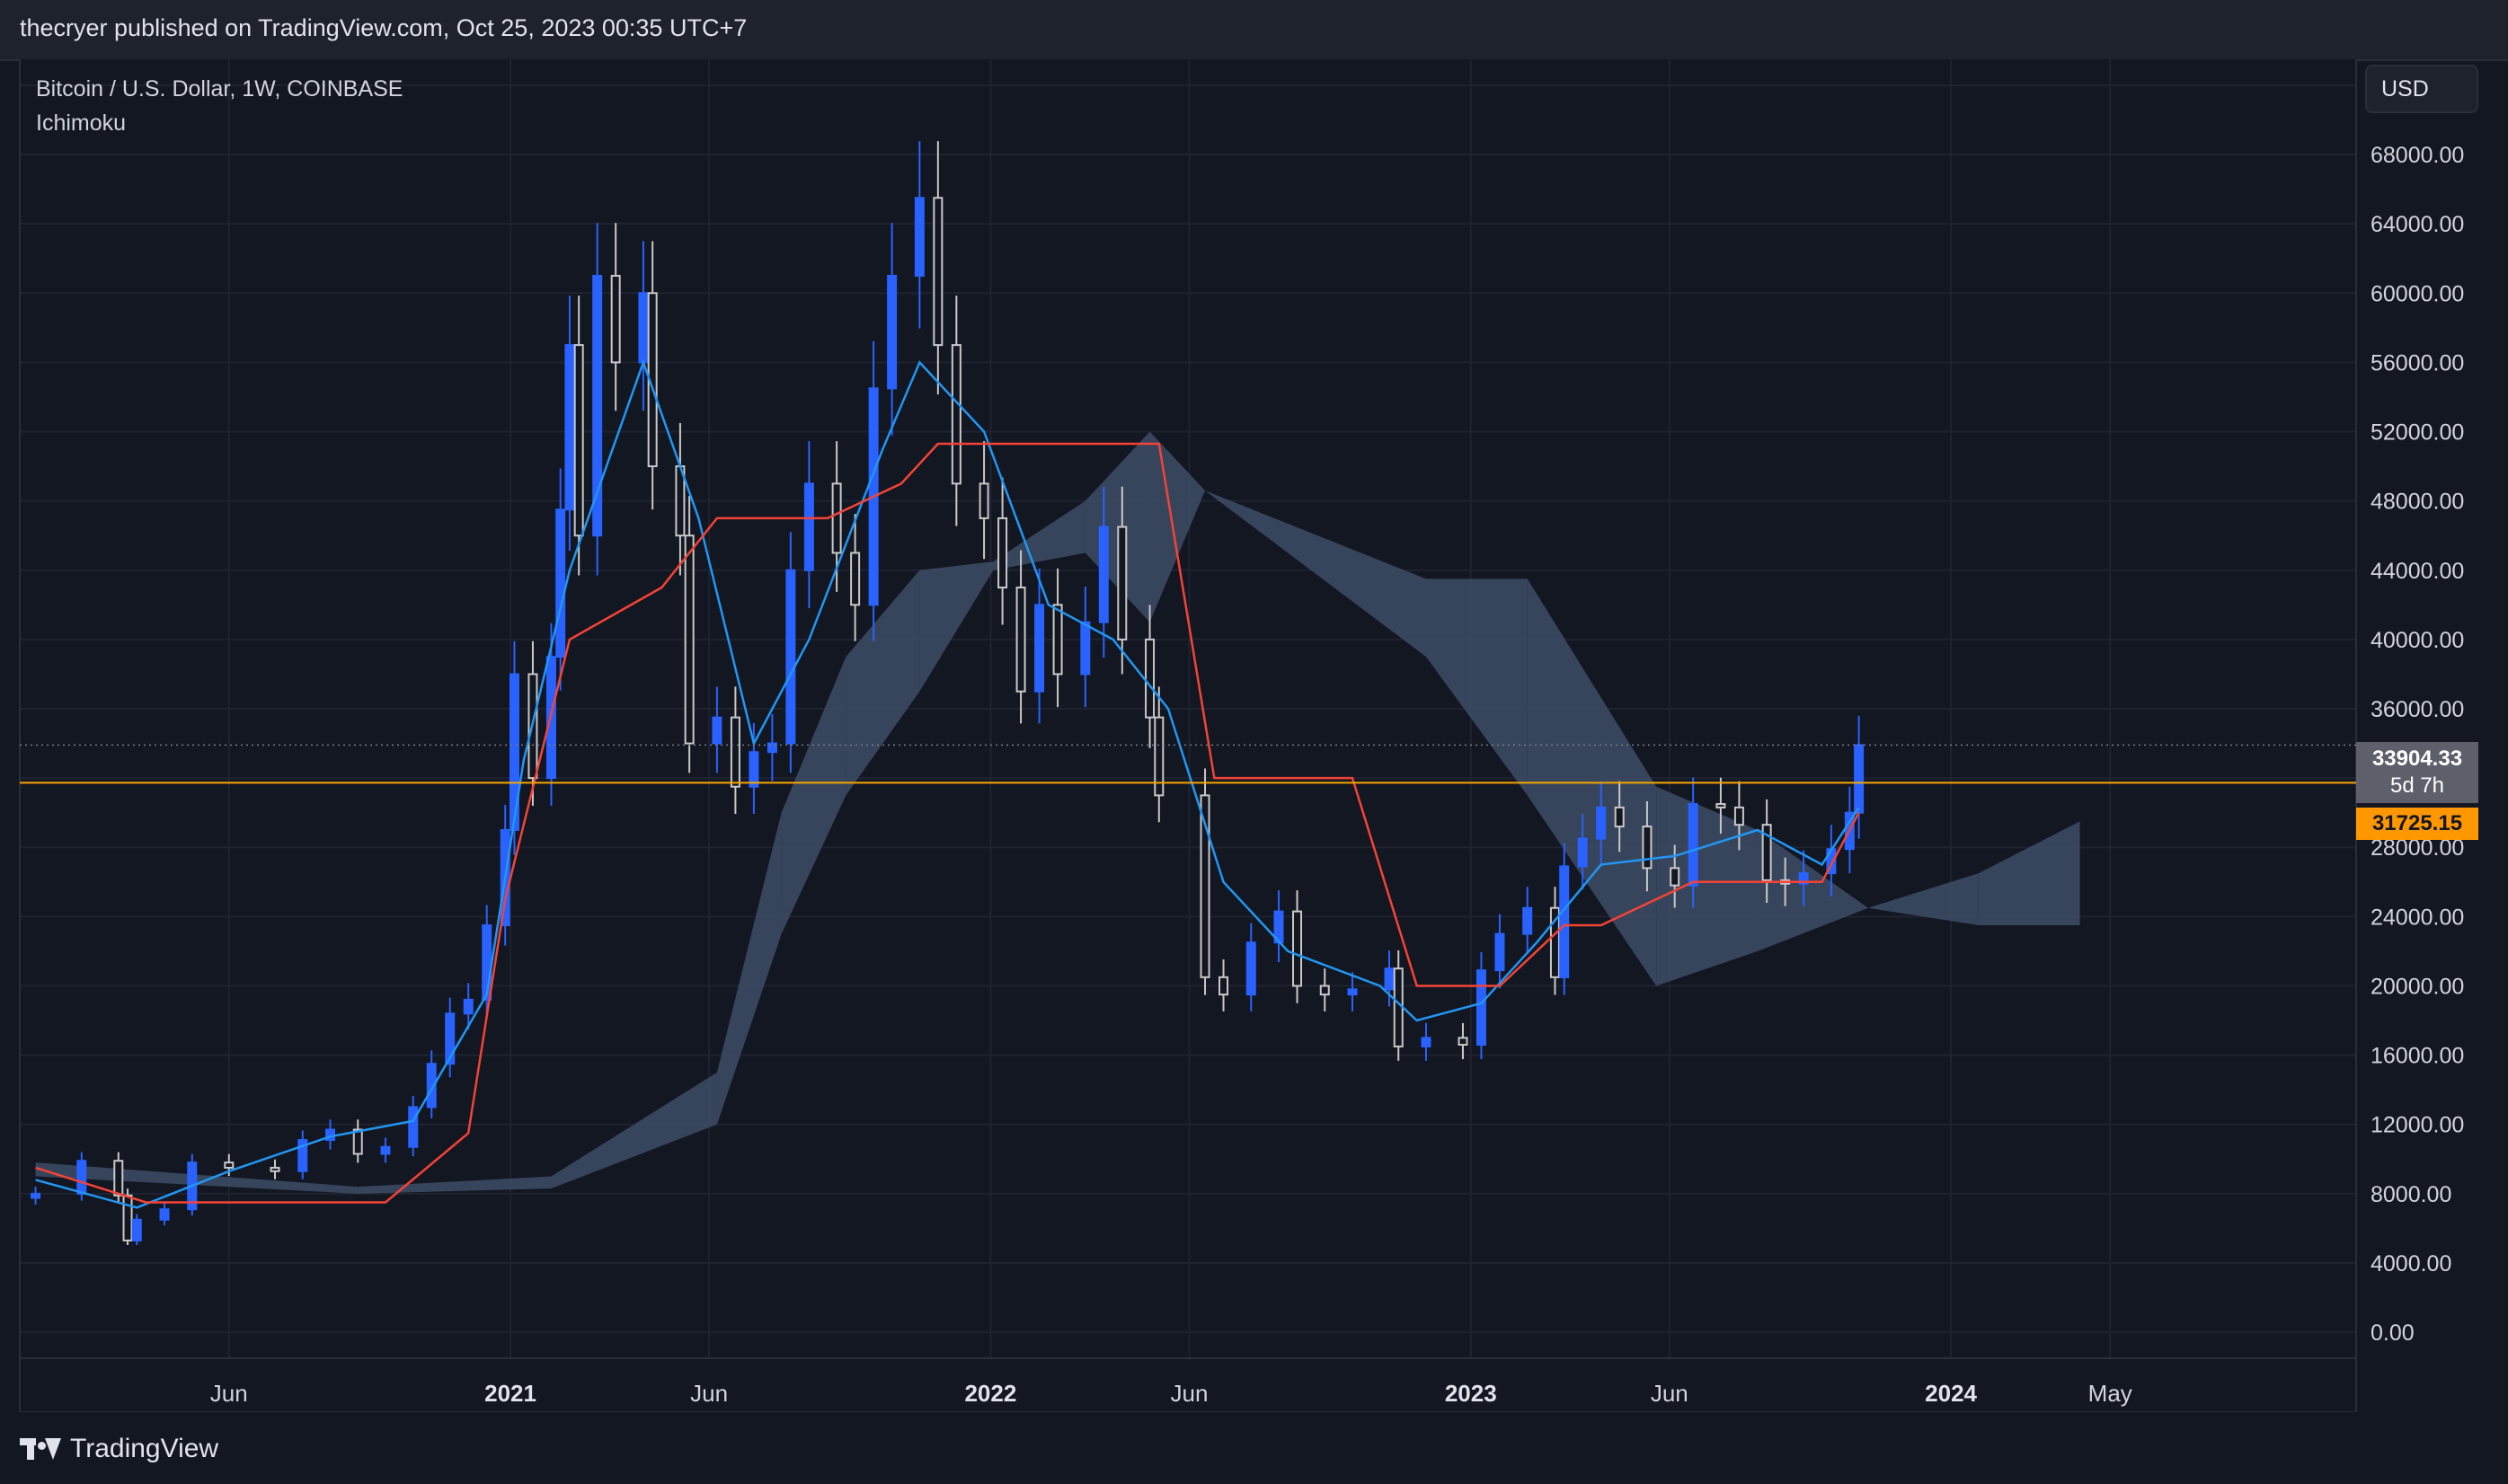 The image size is (2508, 1484). What do you see at coordinates (2418, 224) in the screenshot?
I see `y-tick-label: 64000.00` at bounding box center [2418, 224].